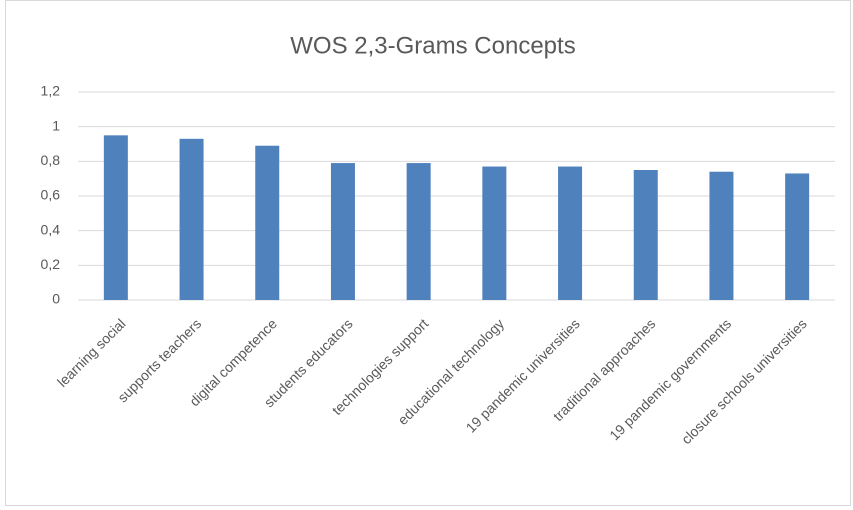 The width and height of the screenshot is (853, 510). What do you see at coordinates (56, 299) in the screenshot?
I see `y-tick-label: 0` at bounding box center [56, 299].